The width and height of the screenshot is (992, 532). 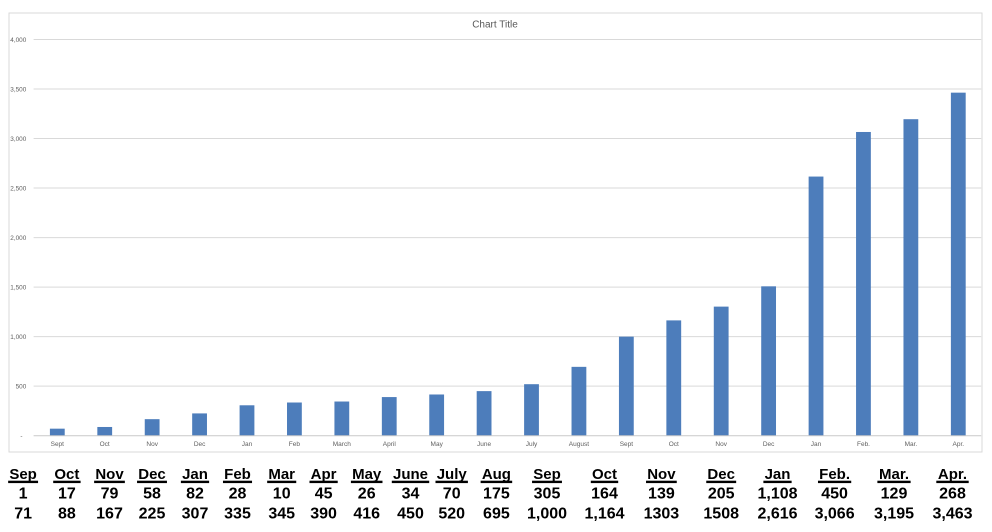 What do you see at coordinates (152, 494) in the screenshot?
I see `svg-text: 58` at bounding box center [152, 494].